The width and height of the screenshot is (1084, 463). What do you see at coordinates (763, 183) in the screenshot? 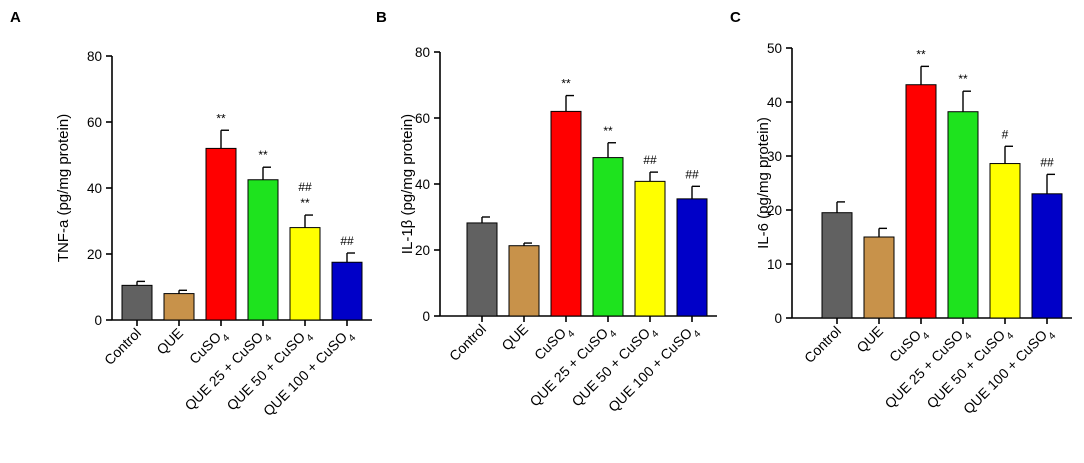
I see `y-axis-title: IL-6 (pg/mg protein)` at bounding box center [763, 183].